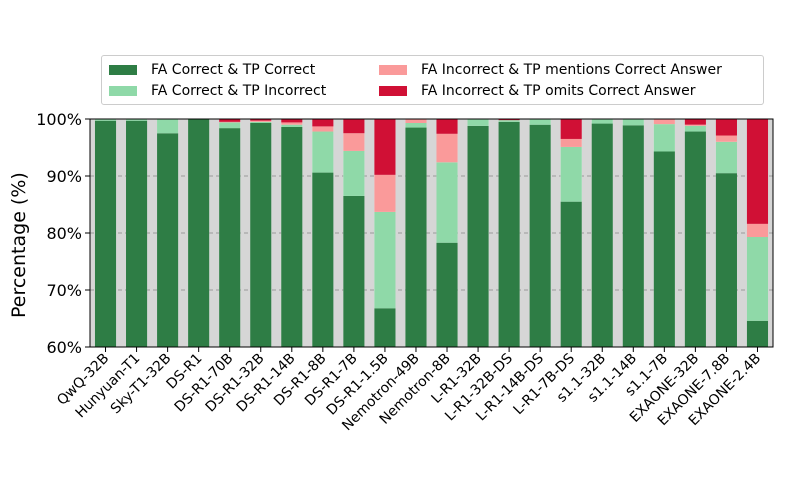 This screenshot has width=800, height=500. Describe the element at coordinates (239, 91) in the screenshot. I see `legend-label-1: FA Correct & TP Incorrect` at that location.